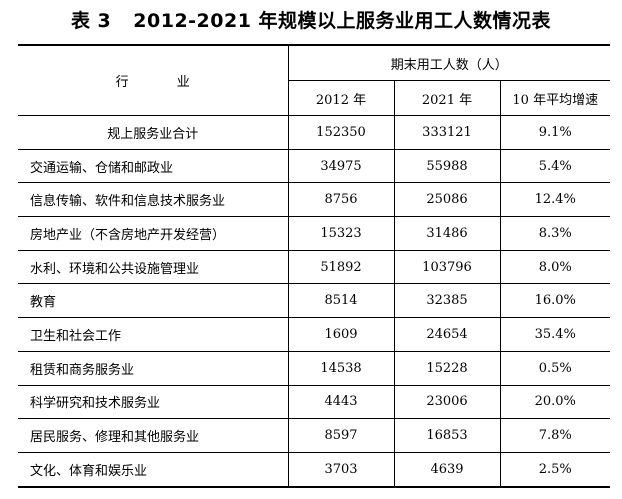 This screenshot has height=499, width=622. What do you see at coordinates (341, 132) in the screenshot?
I see `value-2012-cell: 152350` at bounding box center [341, 132].